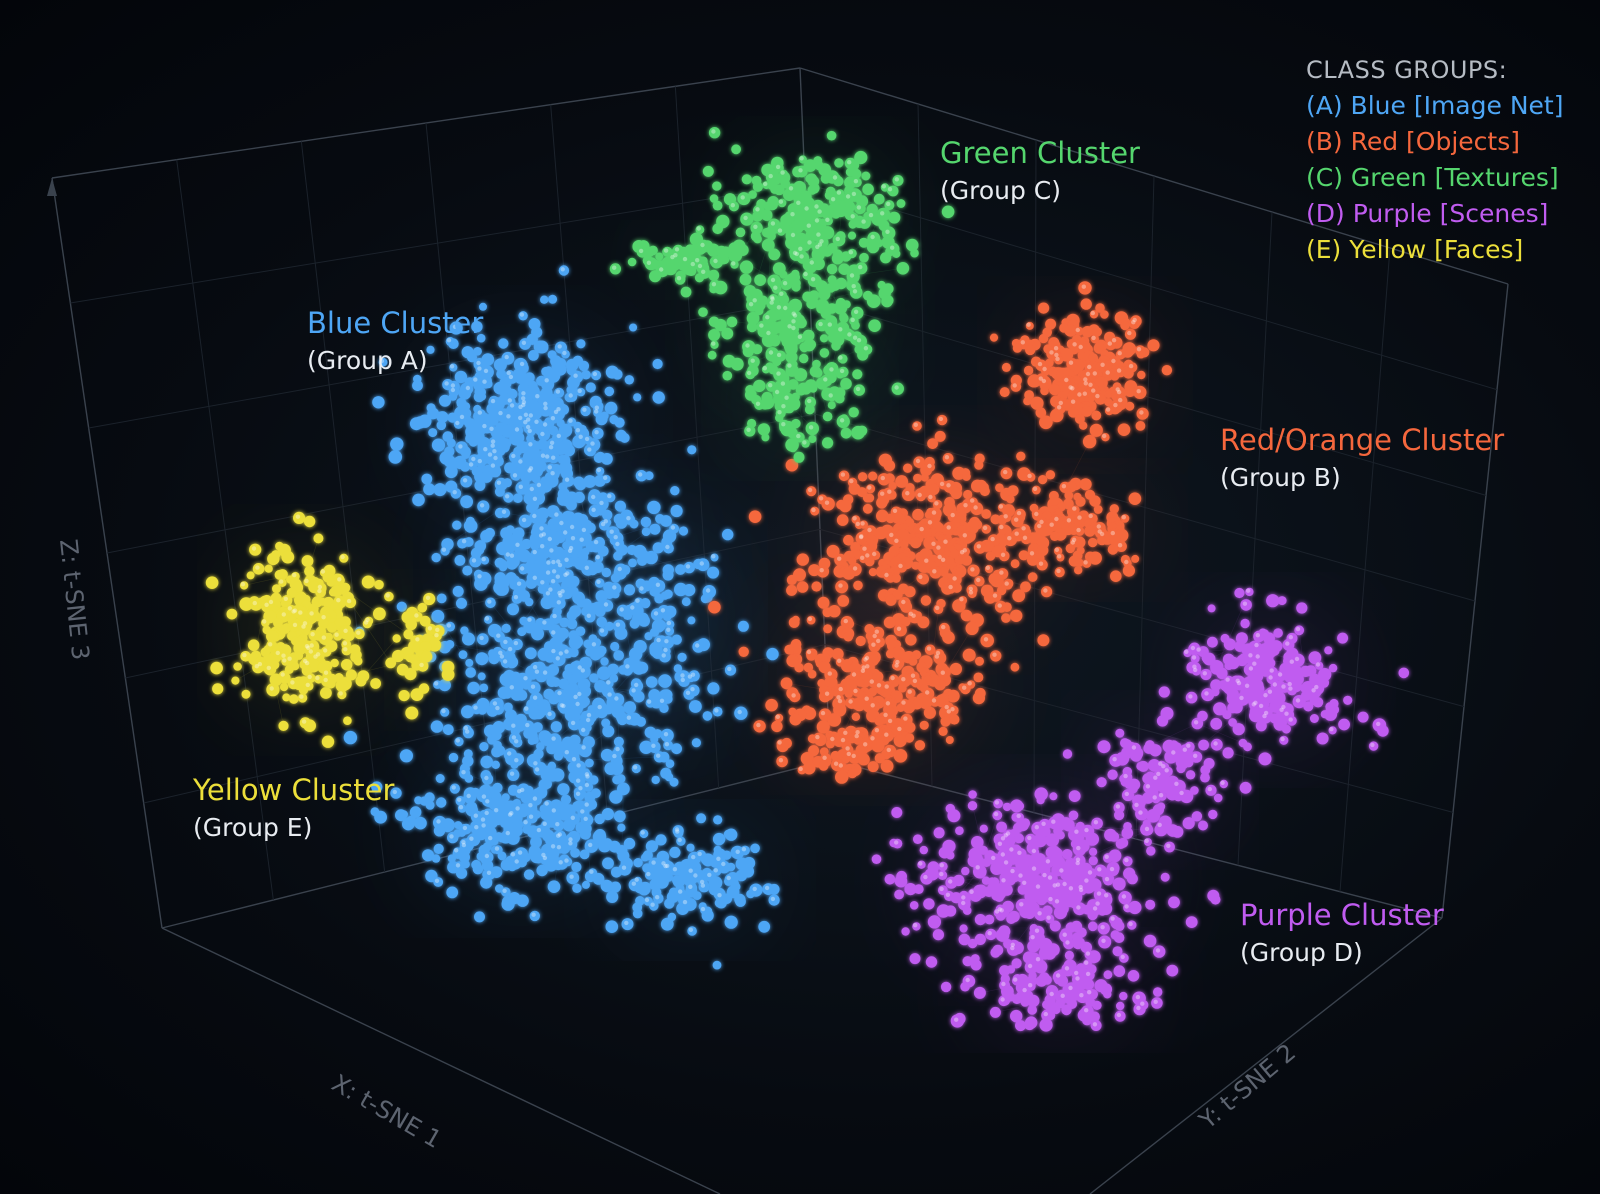 The image size is (1600, 1194). I want to click on neighbor-edge, so click(380, 657).